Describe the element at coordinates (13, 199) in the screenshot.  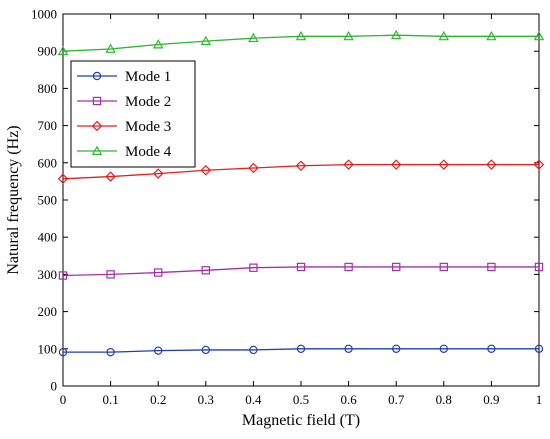
I see `y-axis-title: Natural frequency (Hz)` at that location.